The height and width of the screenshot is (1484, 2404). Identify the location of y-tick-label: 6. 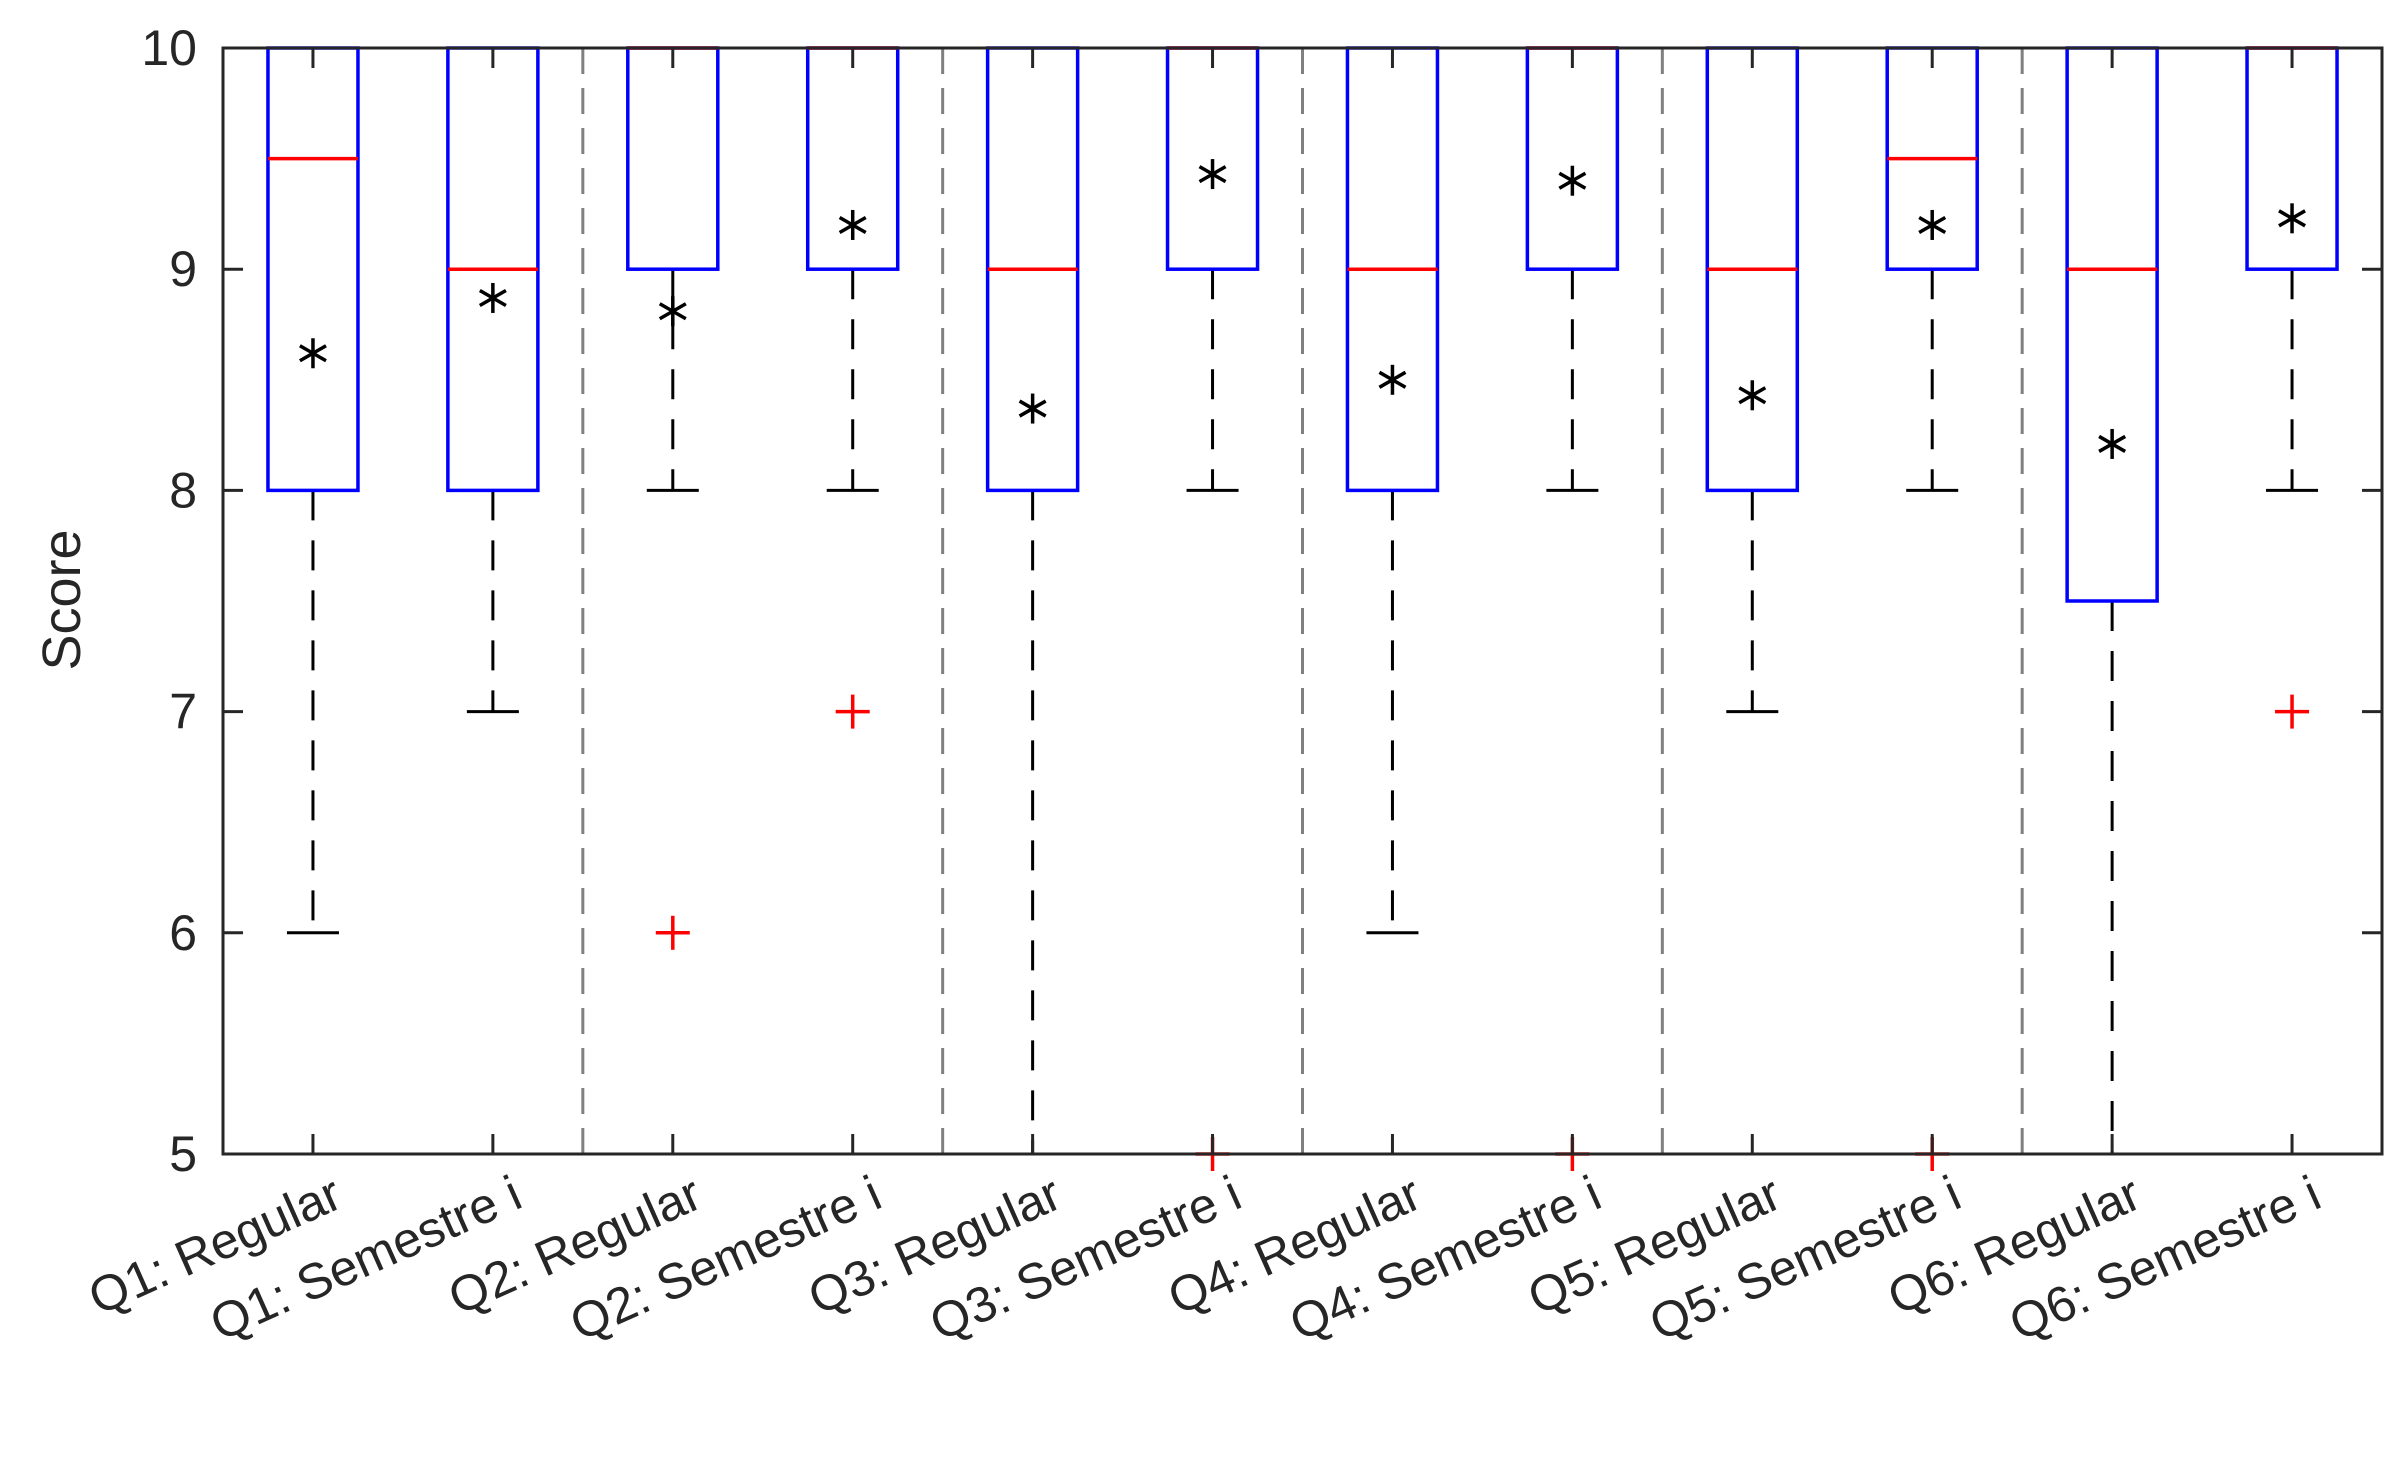
(183, 933).